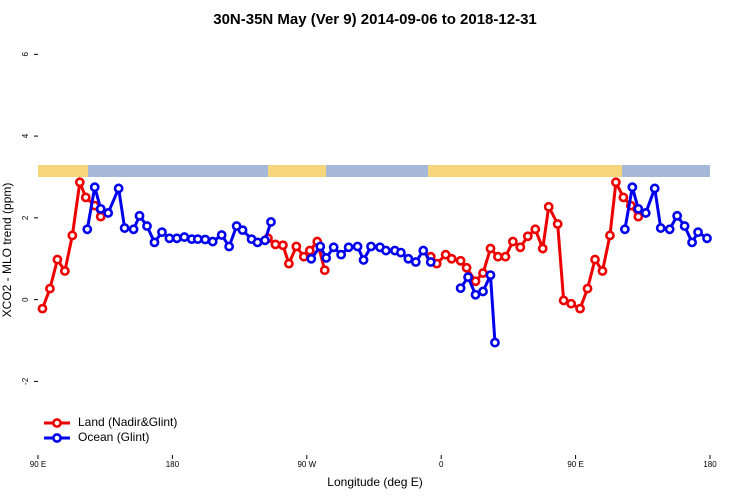 This screenshot has width=750, height=500. What do you see at coordinates (57, 423) in the screenshot?
I see `legend-marker` at bounding box center [57, 423].